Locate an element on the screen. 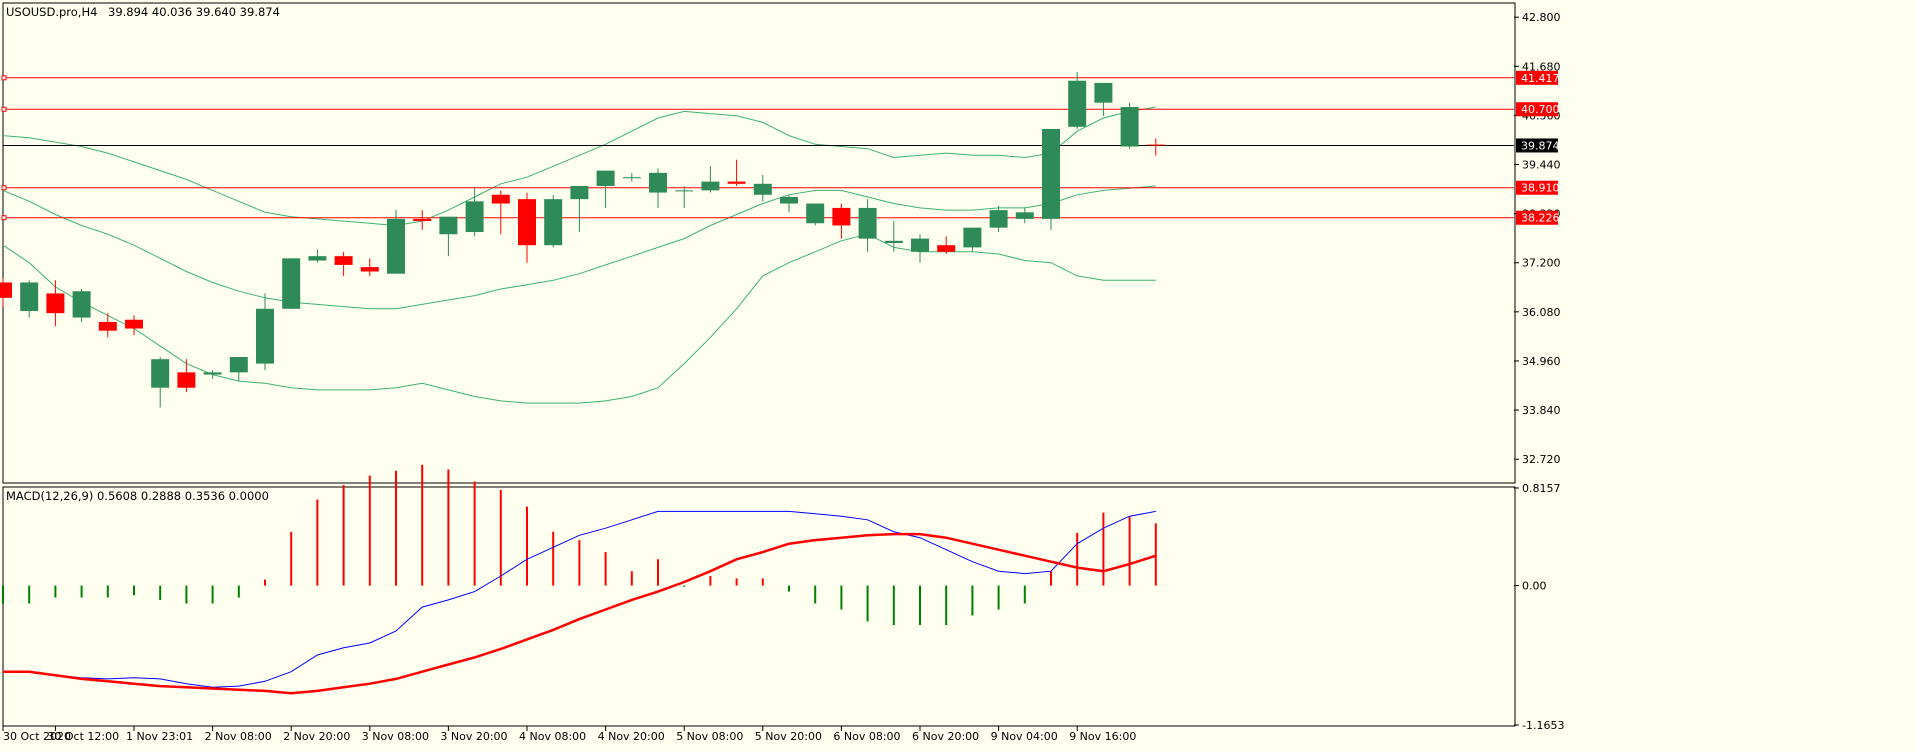 This screenshot has height=752, width=1916. time-axis-label: 2 Nov 08:00 is located at coordinates (238, 736).